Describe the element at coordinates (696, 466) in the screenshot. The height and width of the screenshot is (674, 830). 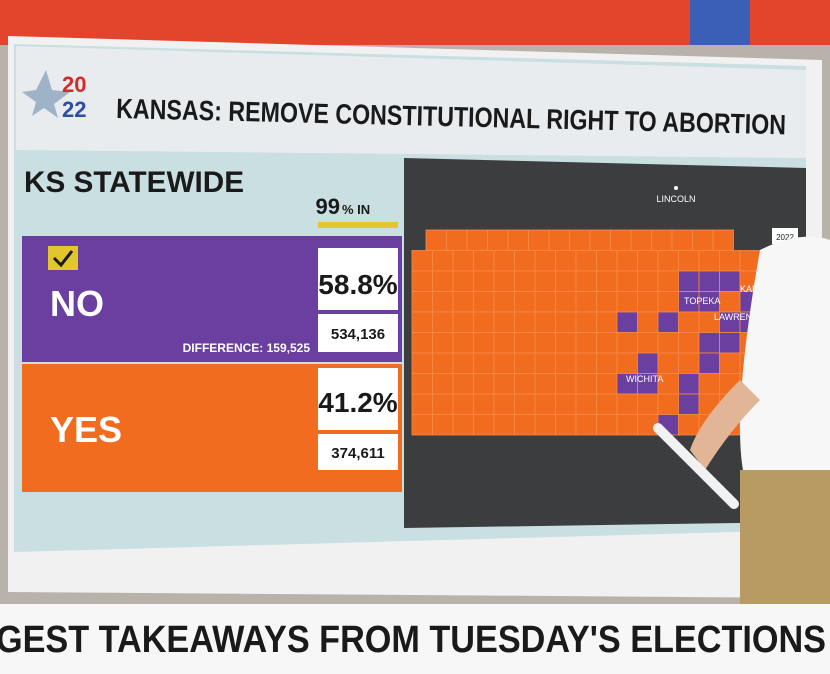
I see `stylus` at that location.